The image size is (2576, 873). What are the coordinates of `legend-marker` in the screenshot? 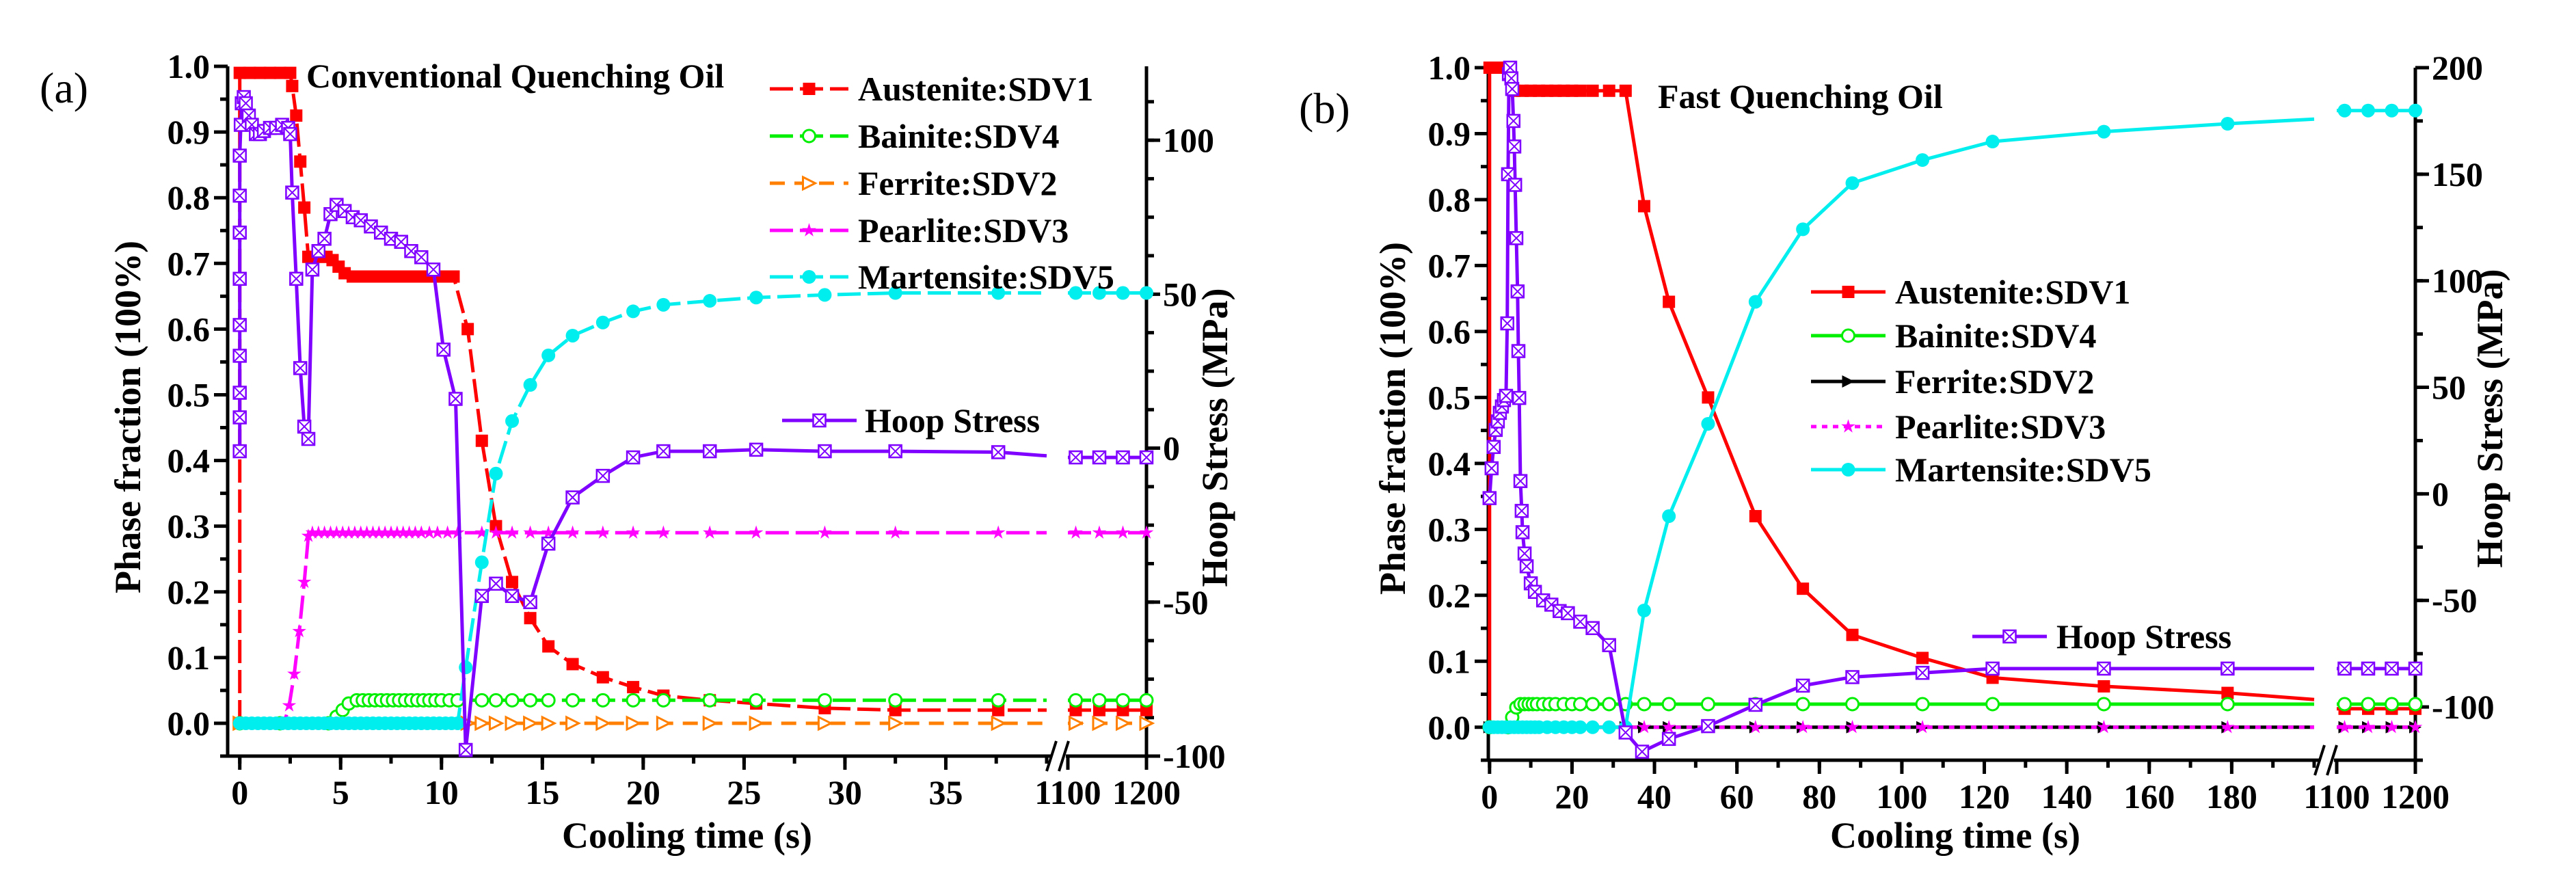 It's located at (1848, 292).